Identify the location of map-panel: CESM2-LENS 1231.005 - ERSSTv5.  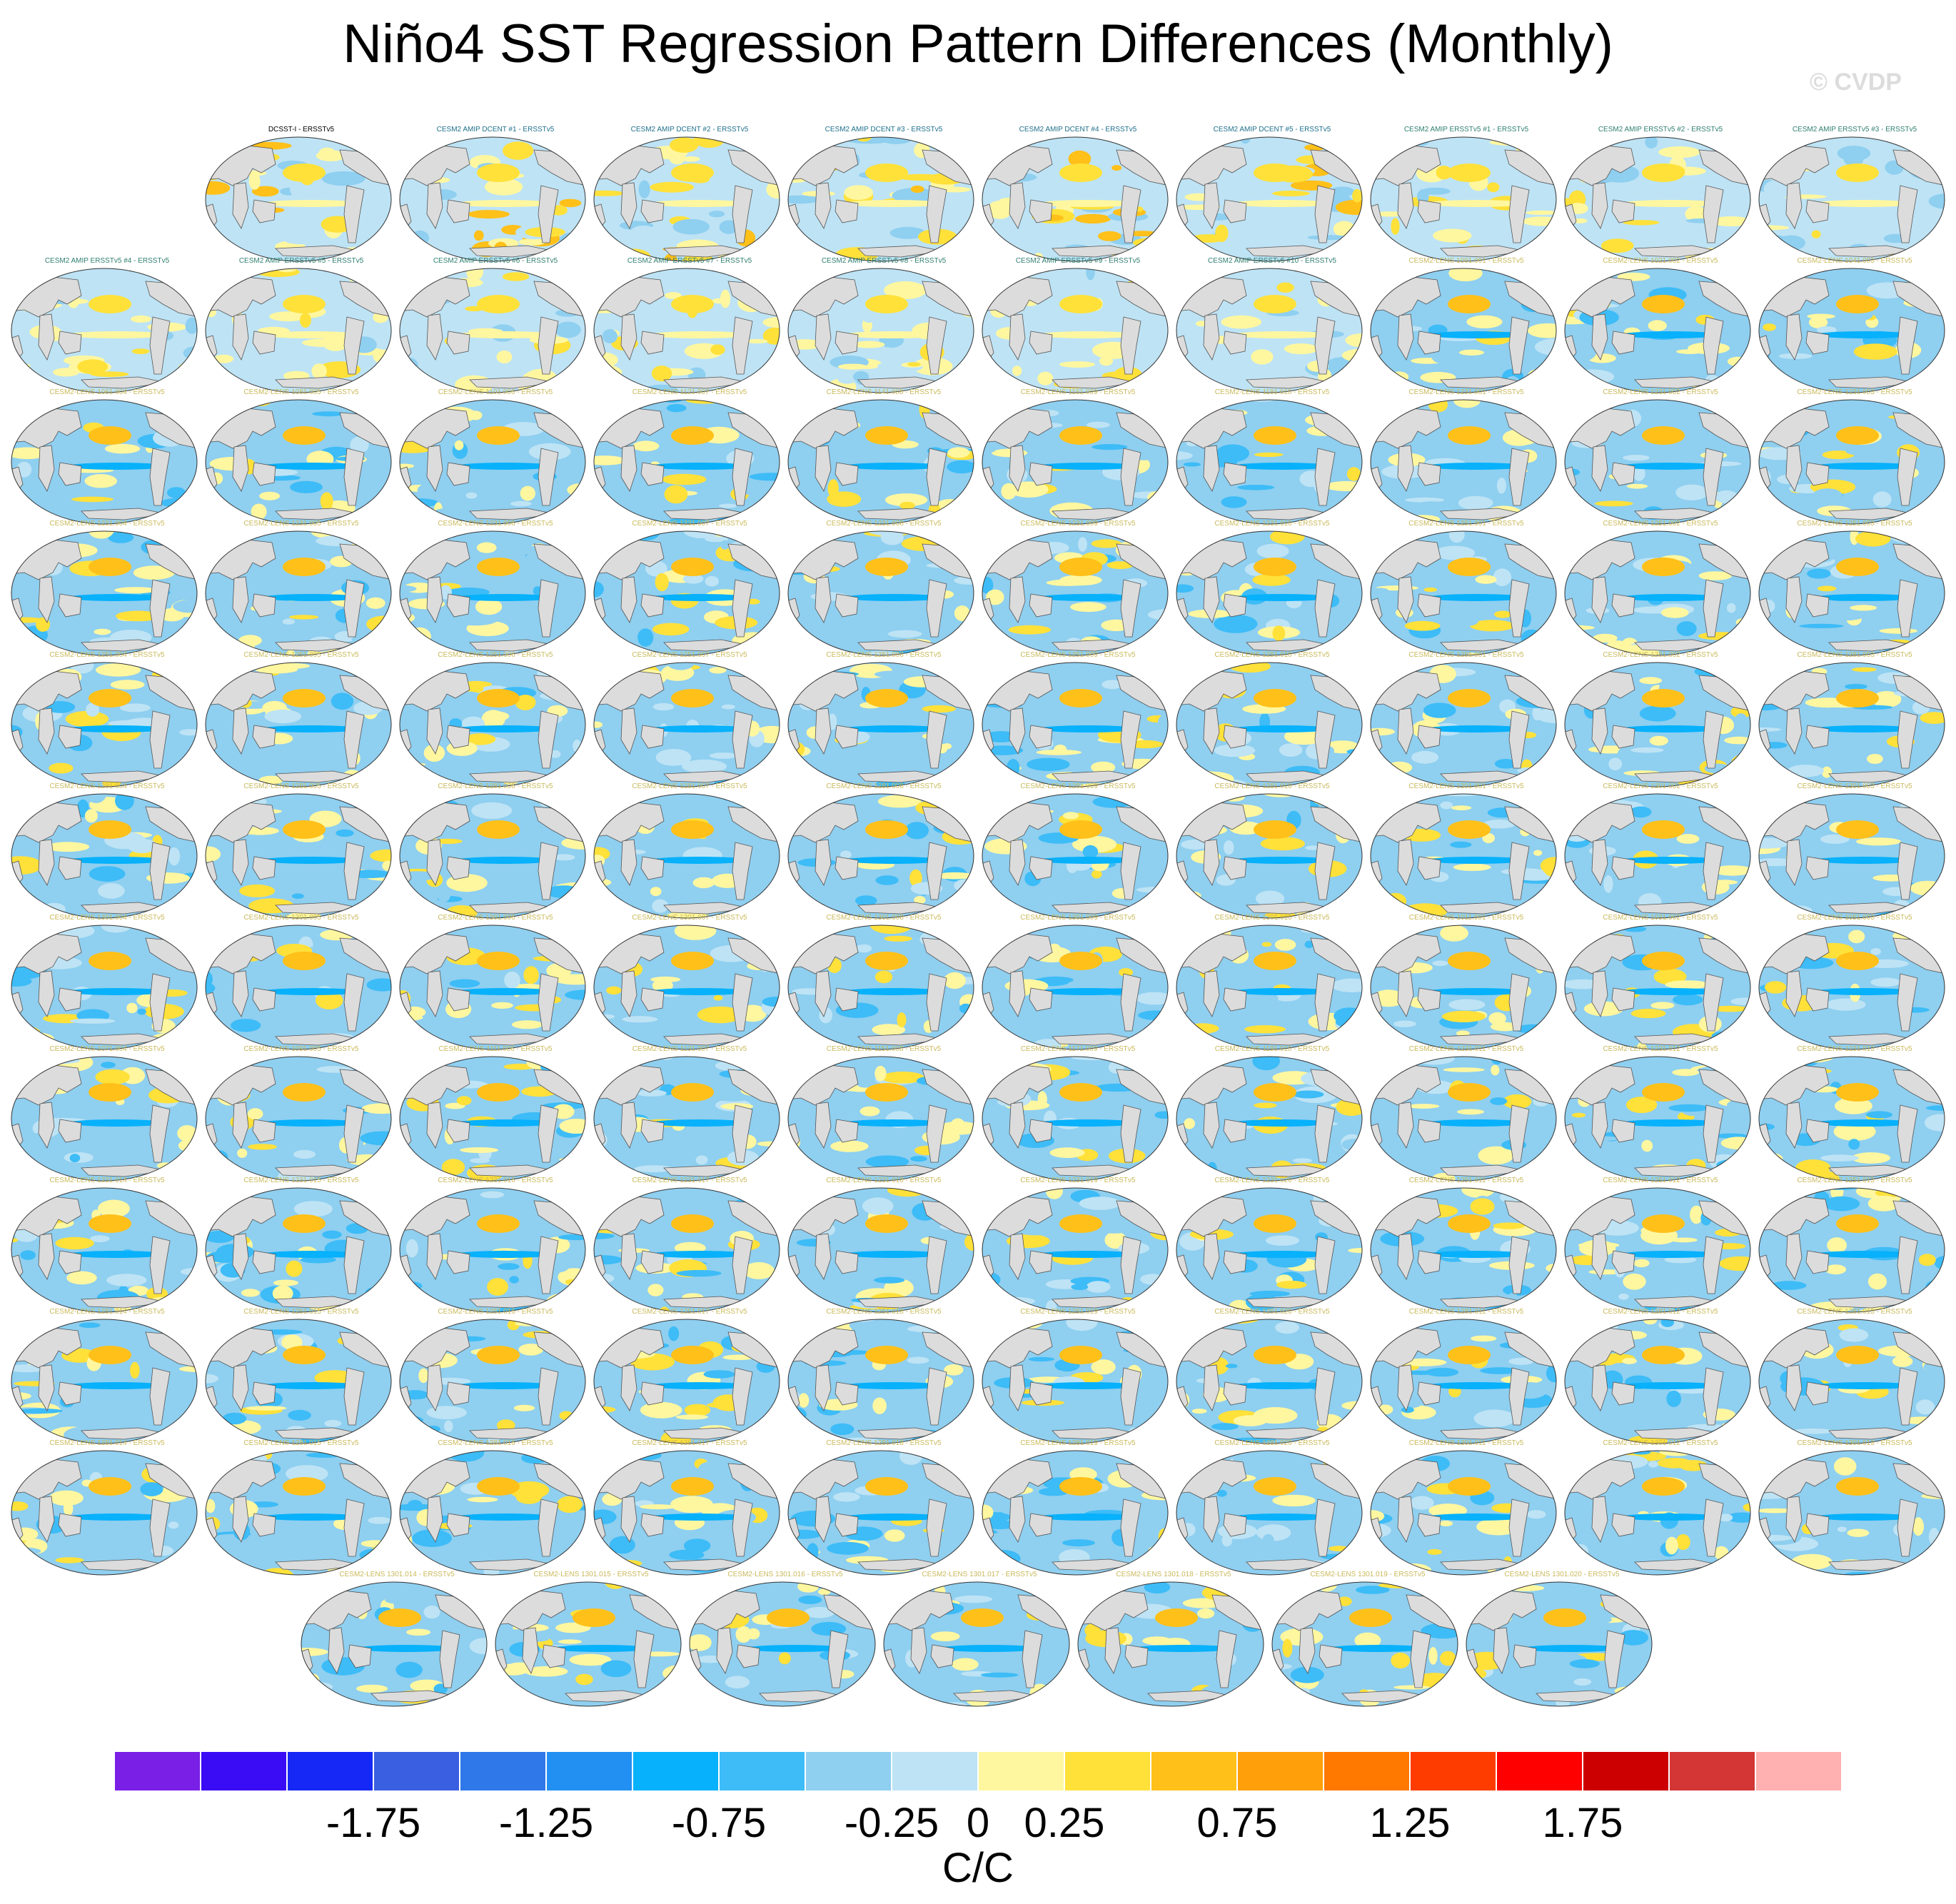
(301, 590).